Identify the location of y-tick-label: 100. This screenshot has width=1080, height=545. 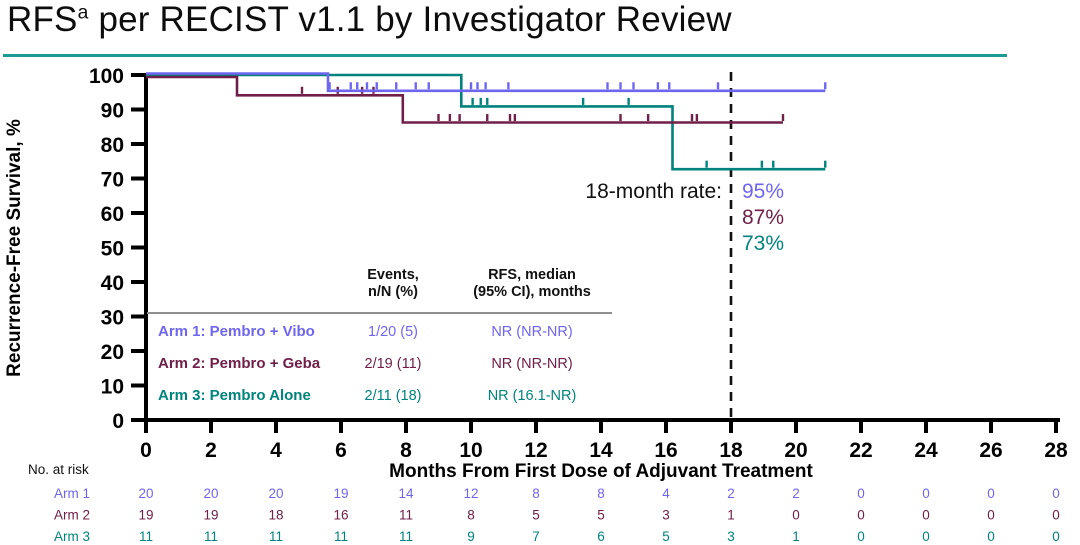
(106, 76).